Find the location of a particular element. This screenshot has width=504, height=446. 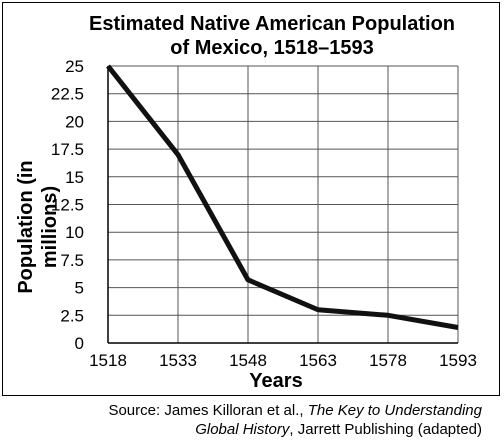

x-axis-label: Years is located at coordinates (252, 381).